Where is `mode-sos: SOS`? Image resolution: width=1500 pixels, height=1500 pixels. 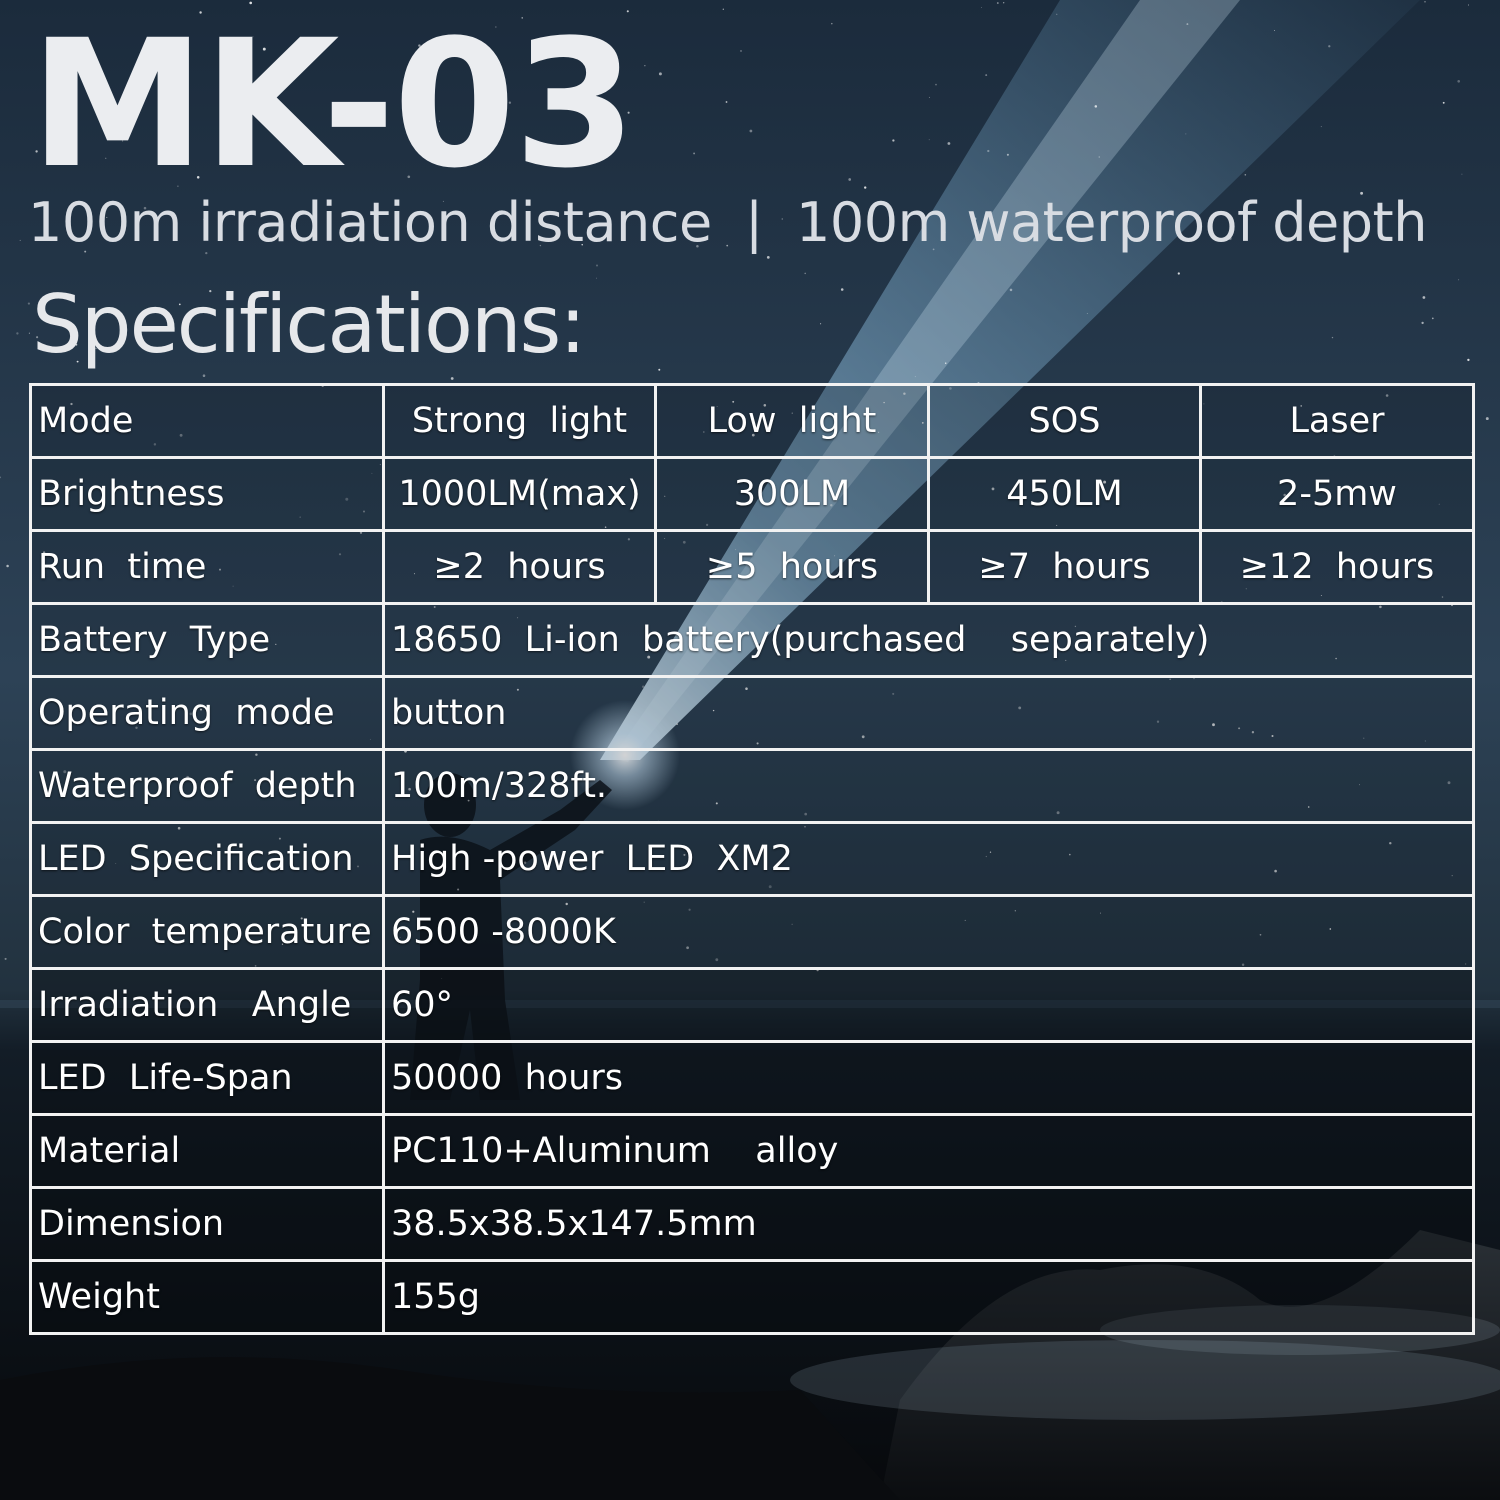
mode-sos: SOS is located at coordinates (1064, 421).